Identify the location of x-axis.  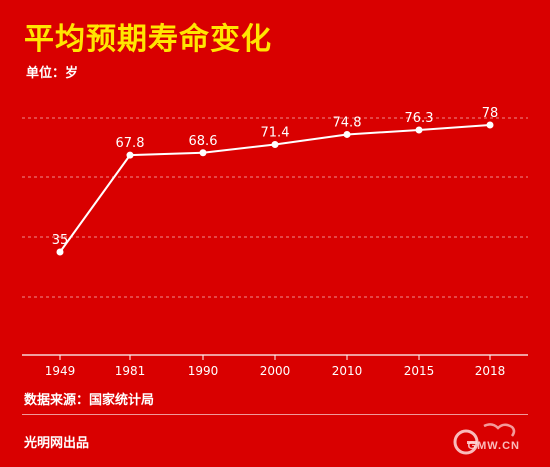
(275, 357).